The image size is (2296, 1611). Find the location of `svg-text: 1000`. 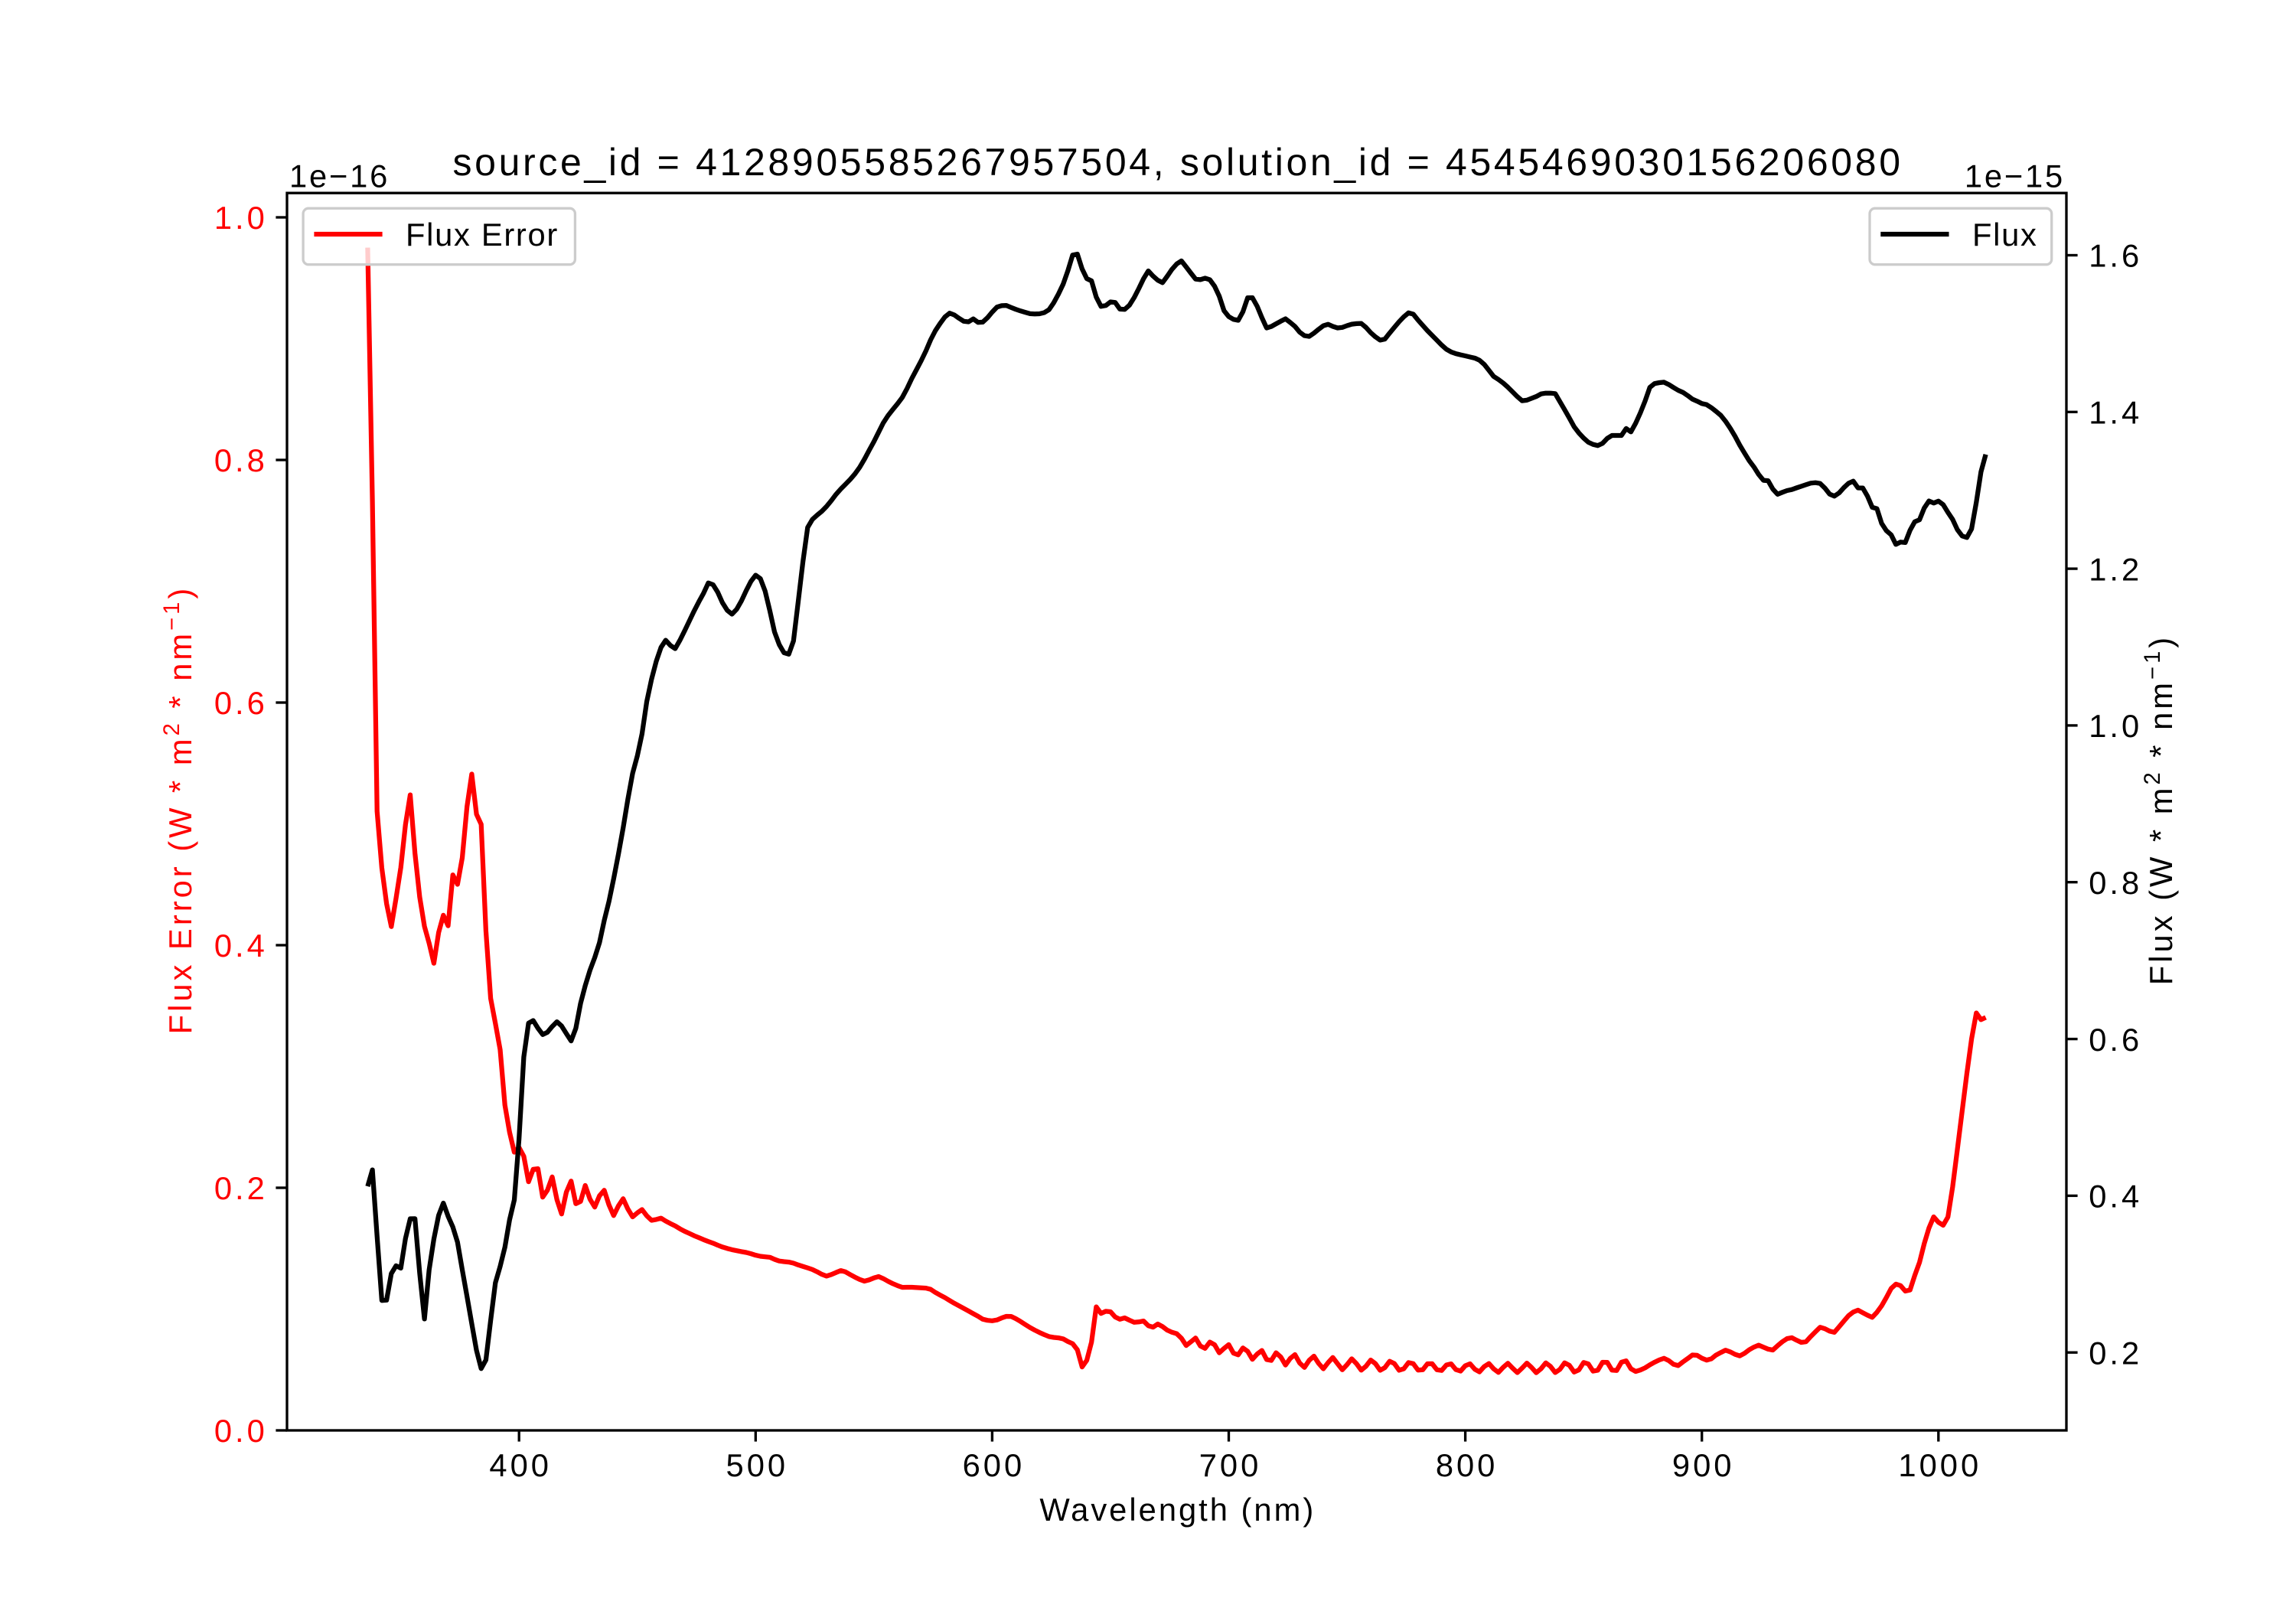

svg-text: 1000 is located at coordinates (1939, 1465).